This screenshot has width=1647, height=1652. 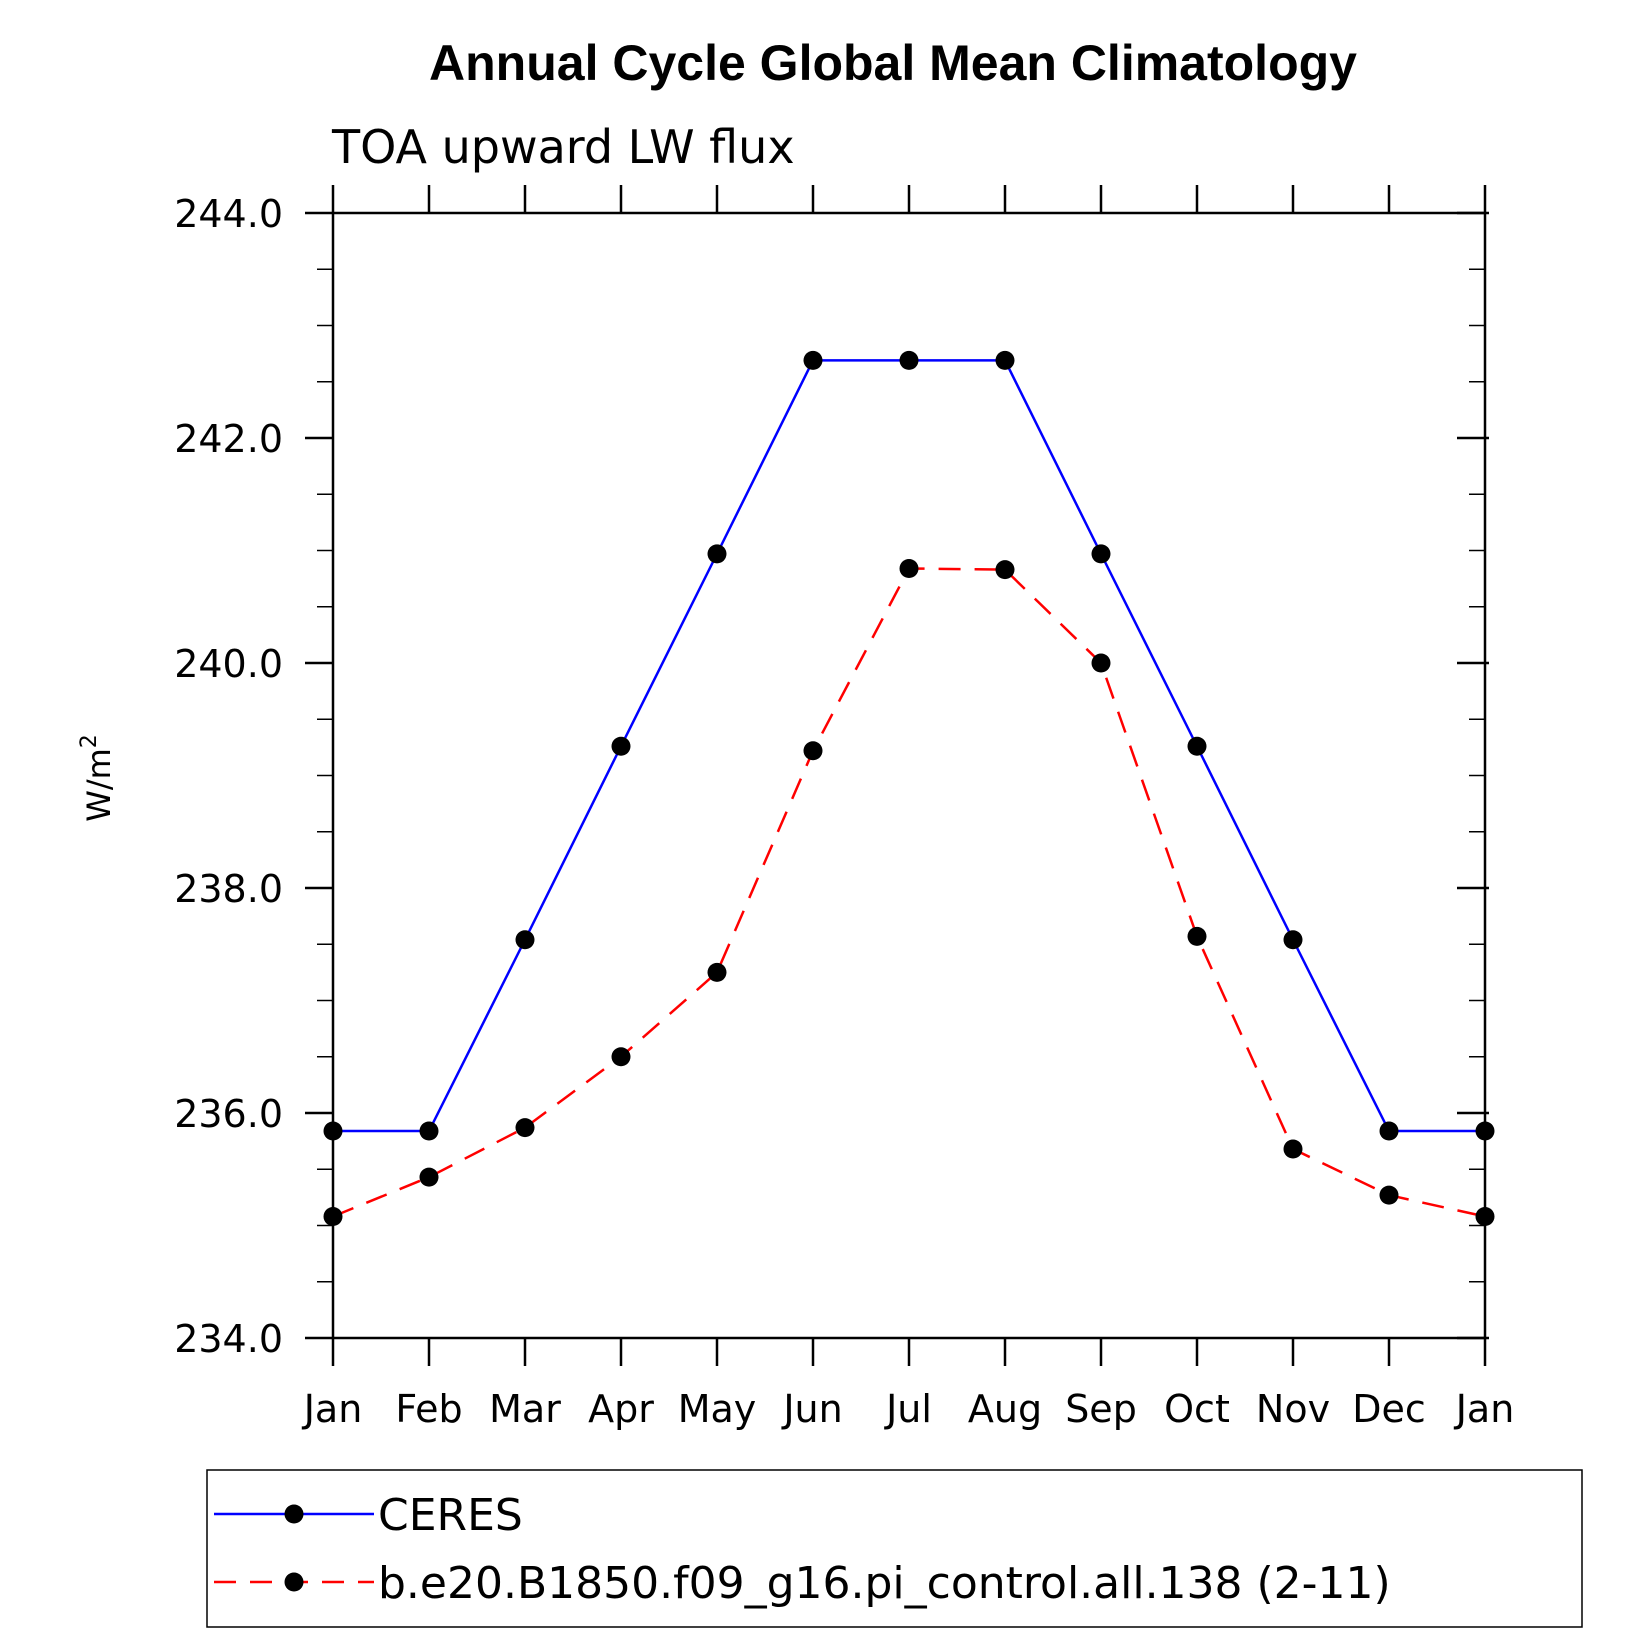 What do you see at coordinates (99, 785) in the screenshot?
I see `y-axis-label-main: W/m` at bounding box center [99, 785].